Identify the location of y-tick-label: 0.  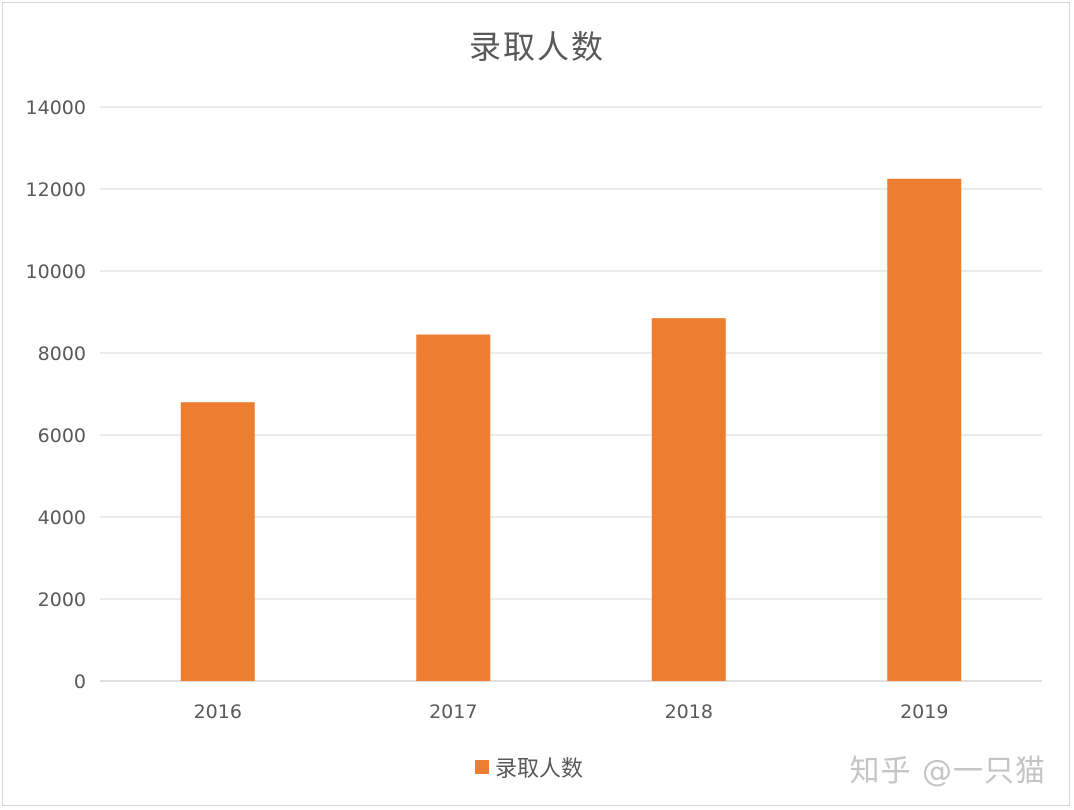
(80, 682).